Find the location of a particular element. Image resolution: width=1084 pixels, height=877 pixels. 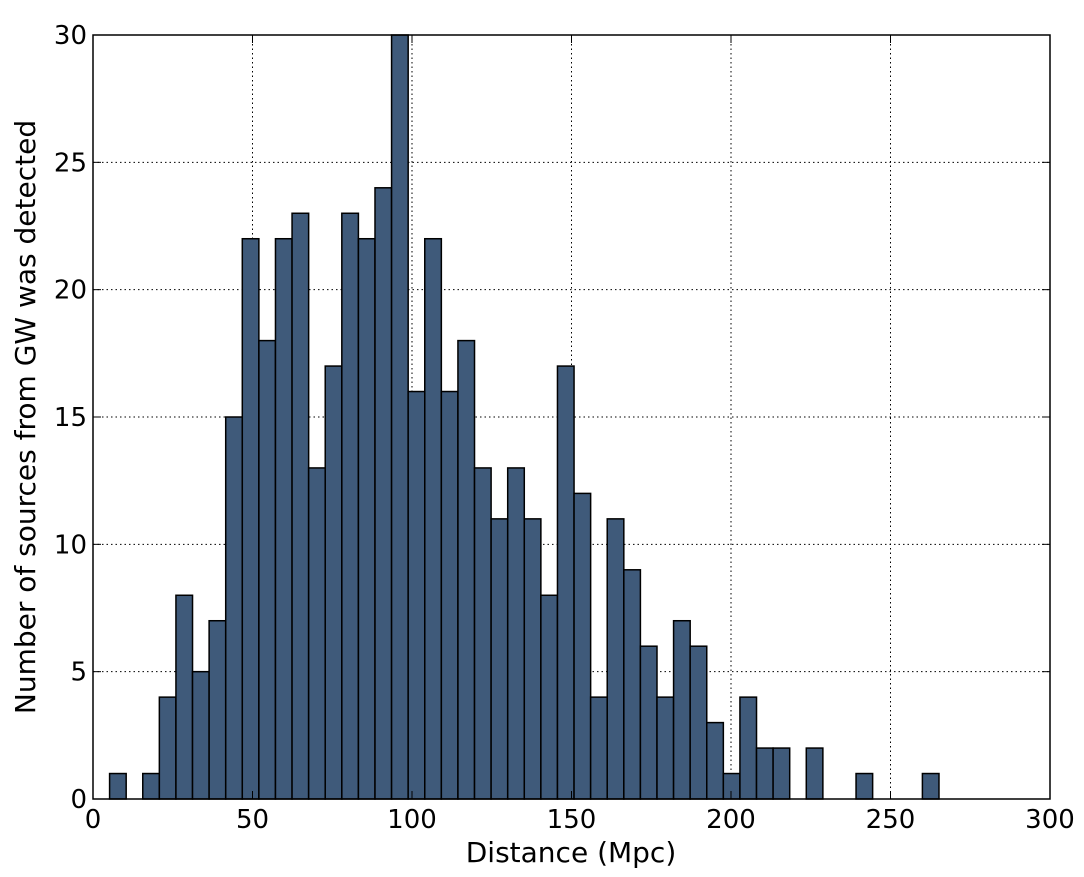

x-tick-labels: 0 50 100 150 200 250 300 is located at coordinates (580, 820).